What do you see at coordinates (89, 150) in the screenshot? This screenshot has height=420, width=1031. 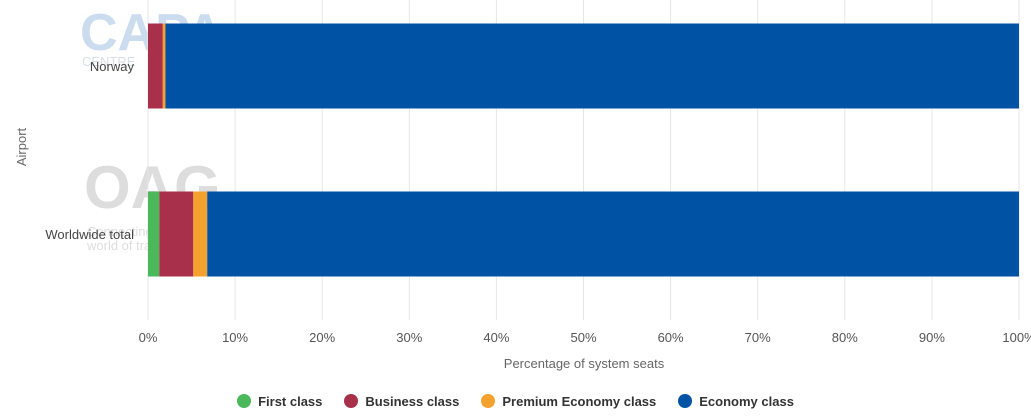 I see `category-labels: Norway Worldwide total` at bounding box center [89, 150].